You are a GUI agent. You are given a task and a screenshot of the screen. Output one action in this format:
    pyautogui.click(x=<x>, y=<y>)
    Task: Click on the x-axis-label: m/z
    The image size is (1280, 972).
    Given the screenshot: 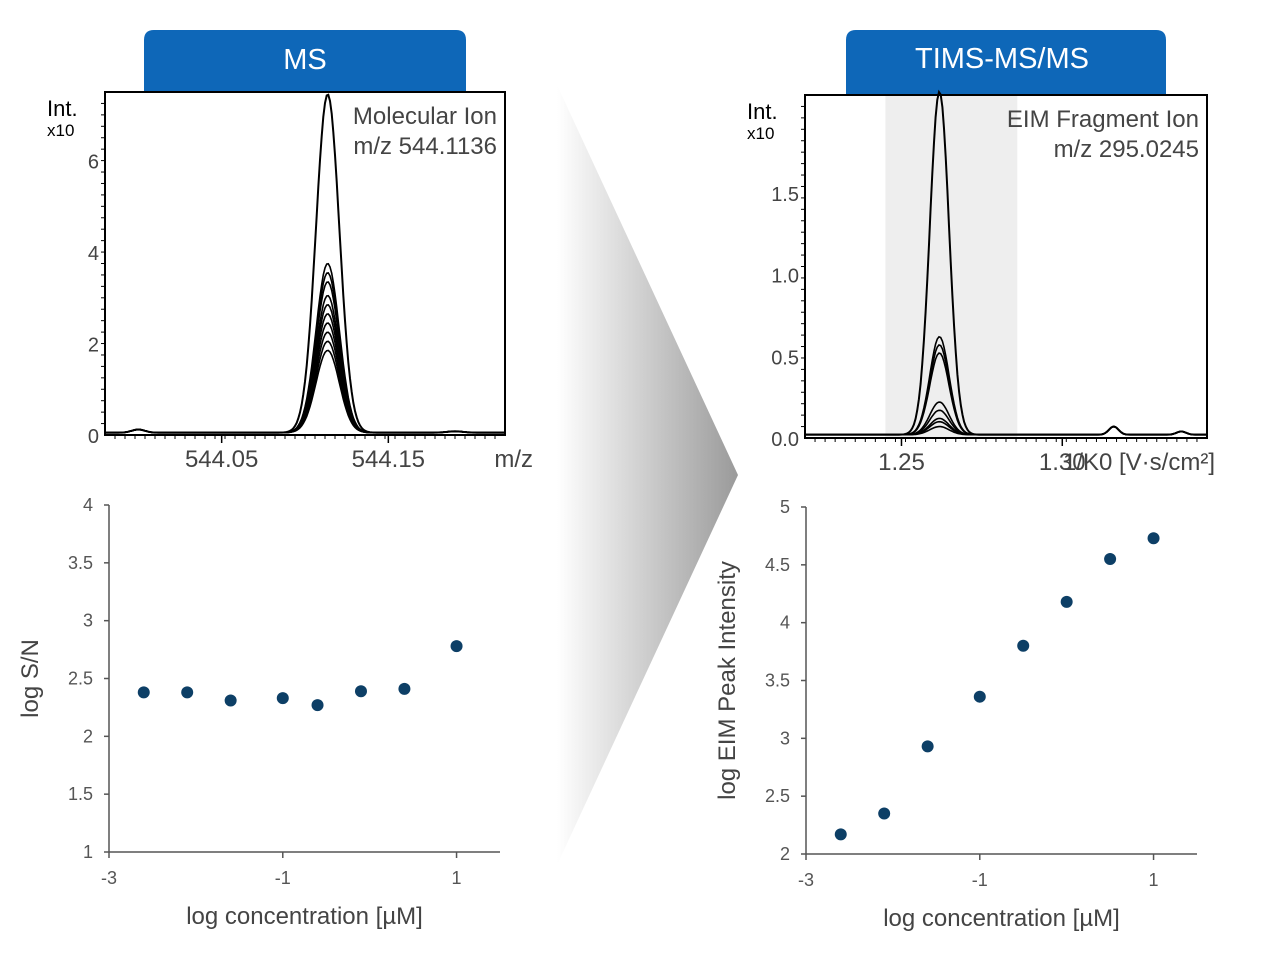 What is the action you would take?
    pyautogui.click(x=513, y=459)
    